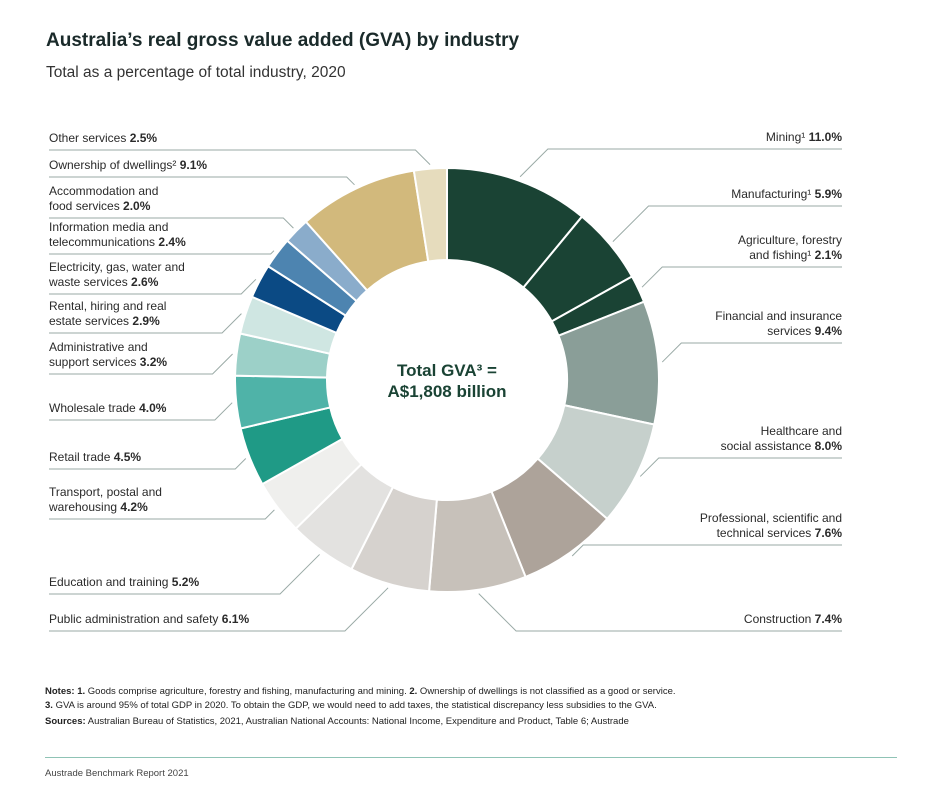 Image resolution: width=940 pixels, height=788 pixels. Describe the element at coordinates (447, 381) in the screenshot. I see `total-gva-label: Total GVA³ = A$1,808 billion` at that location.